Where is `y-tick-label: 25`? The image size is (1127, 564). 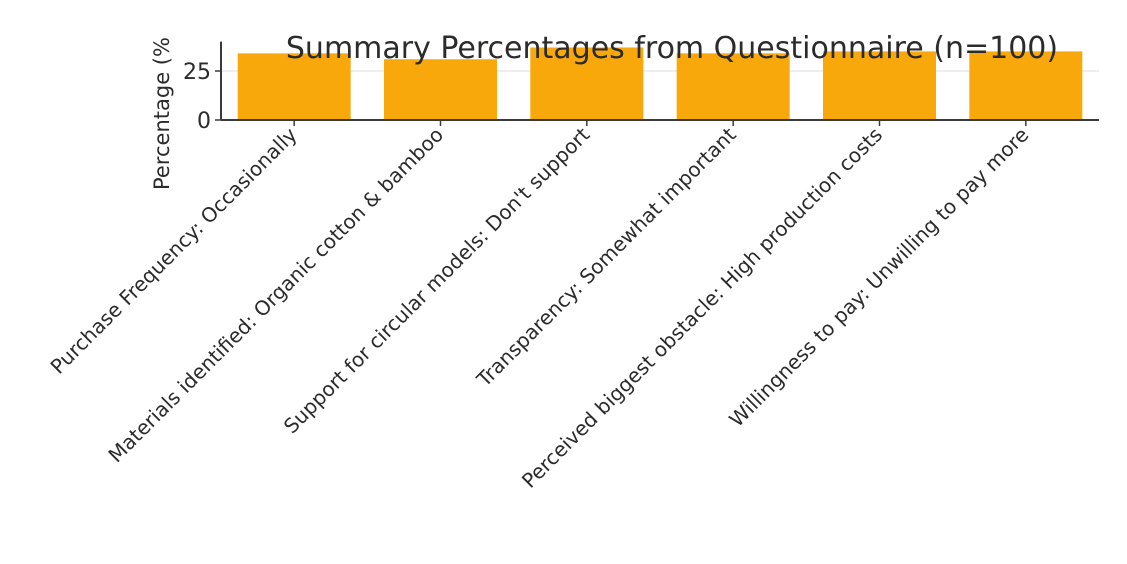
y-tick-label: 25 is located at coordinates (197, 72).